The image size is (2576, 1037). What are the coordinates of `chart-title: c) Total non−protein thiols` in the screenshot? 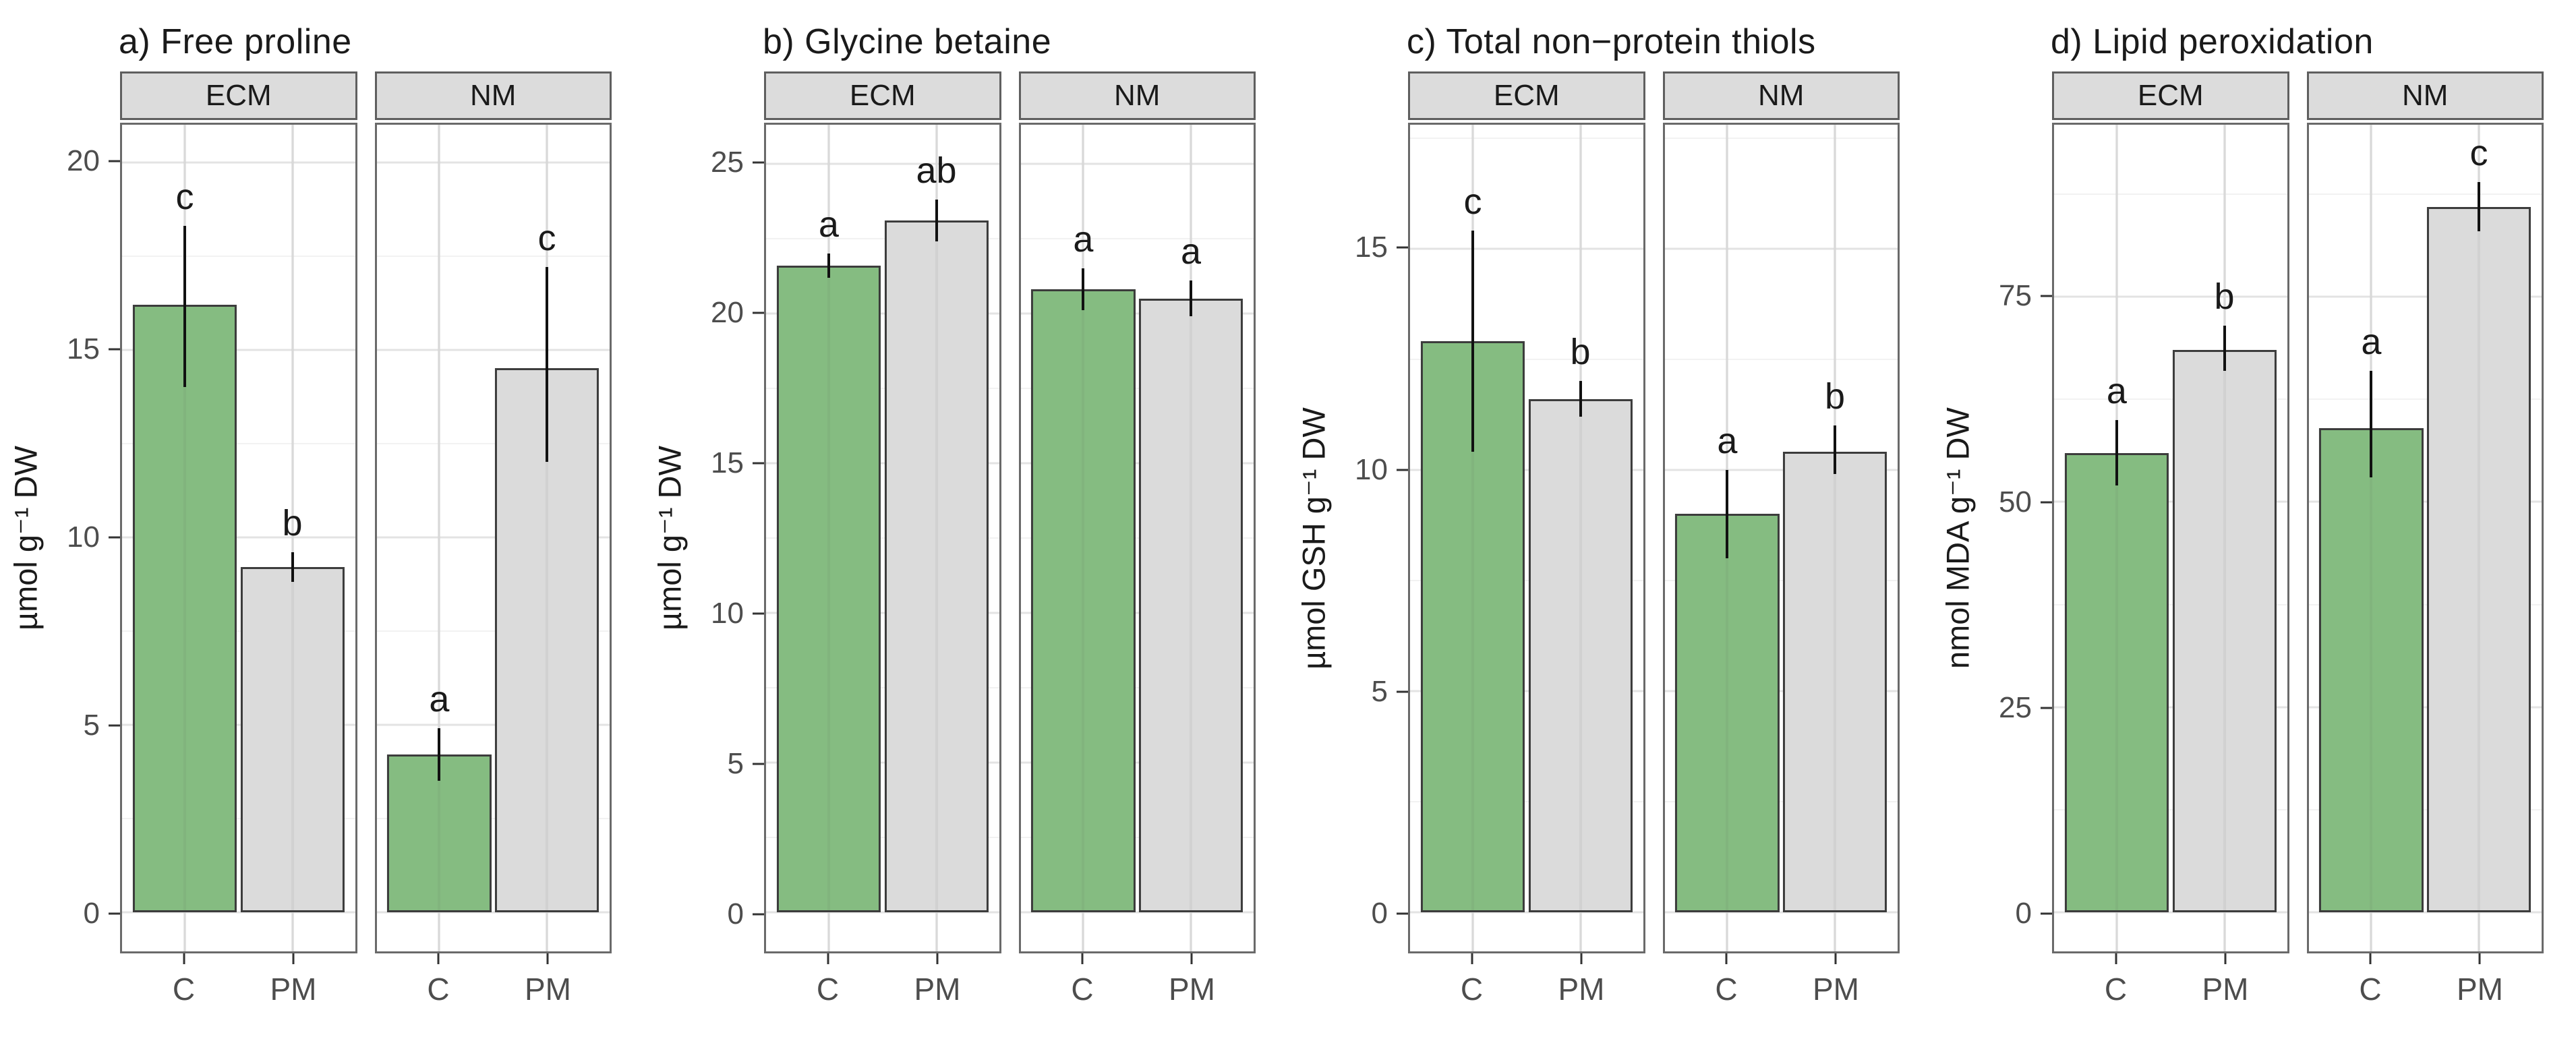 It's located at (1612, 41).